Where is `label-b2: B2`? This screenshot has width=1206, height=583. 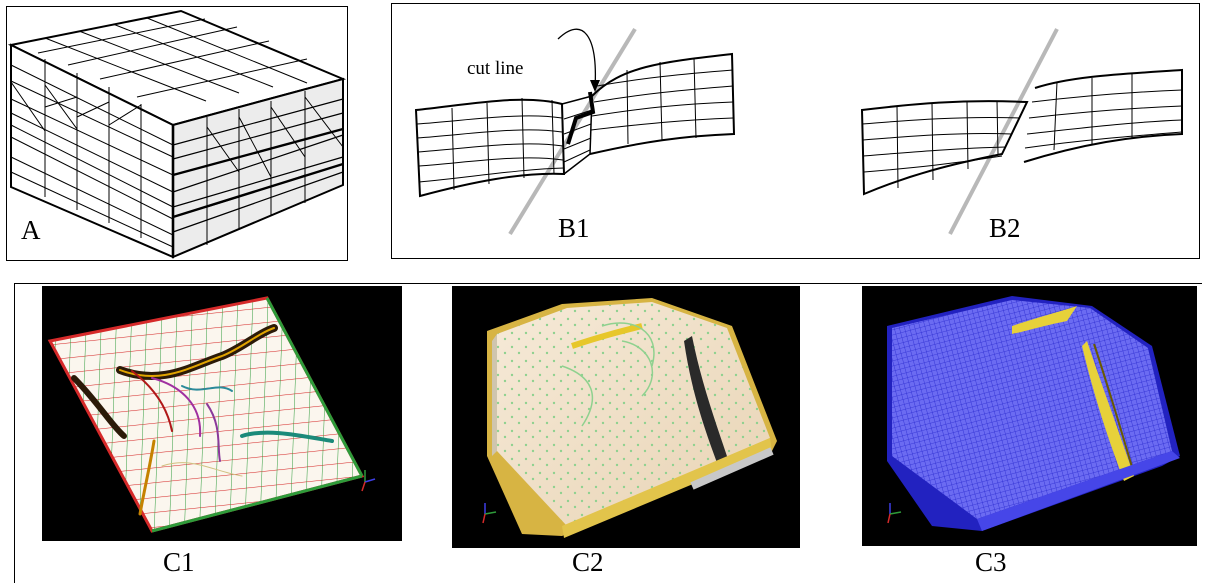 label-b2: B2 is located at coordinates (1005, 228).